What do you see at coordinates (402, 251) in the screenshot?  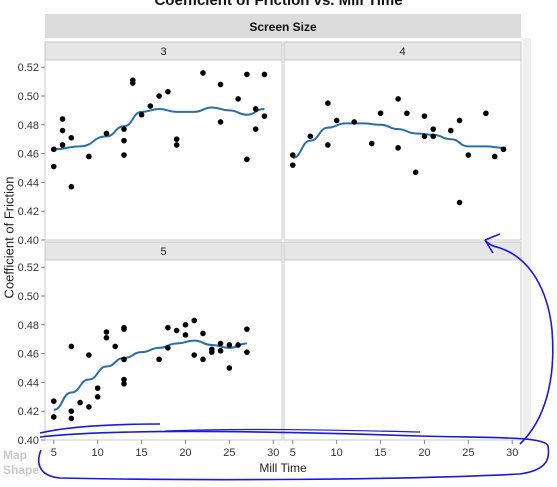 I see `panel-header` at bounding box center [402, 251].